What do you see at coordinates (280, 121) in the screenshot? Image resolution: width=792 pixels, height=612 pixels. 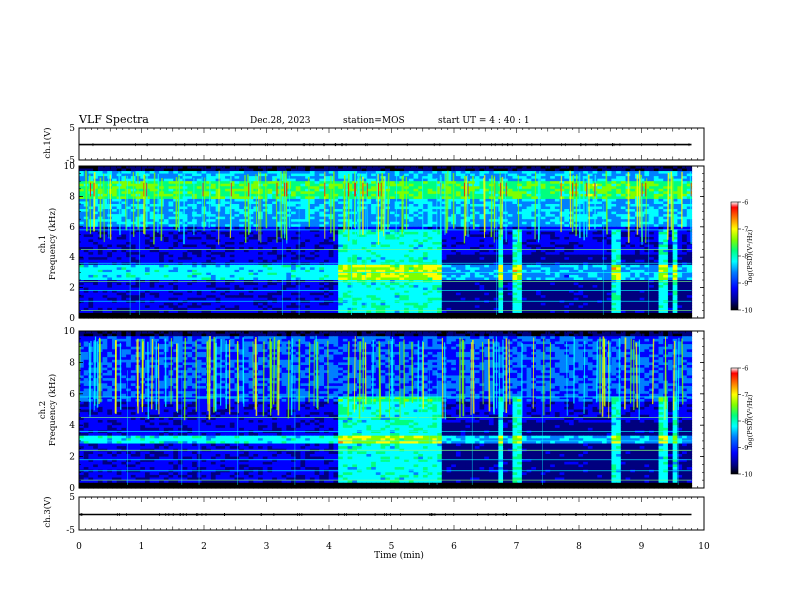 I see `header-date: Dec.28, 2023` at bounding box center [280, 121].